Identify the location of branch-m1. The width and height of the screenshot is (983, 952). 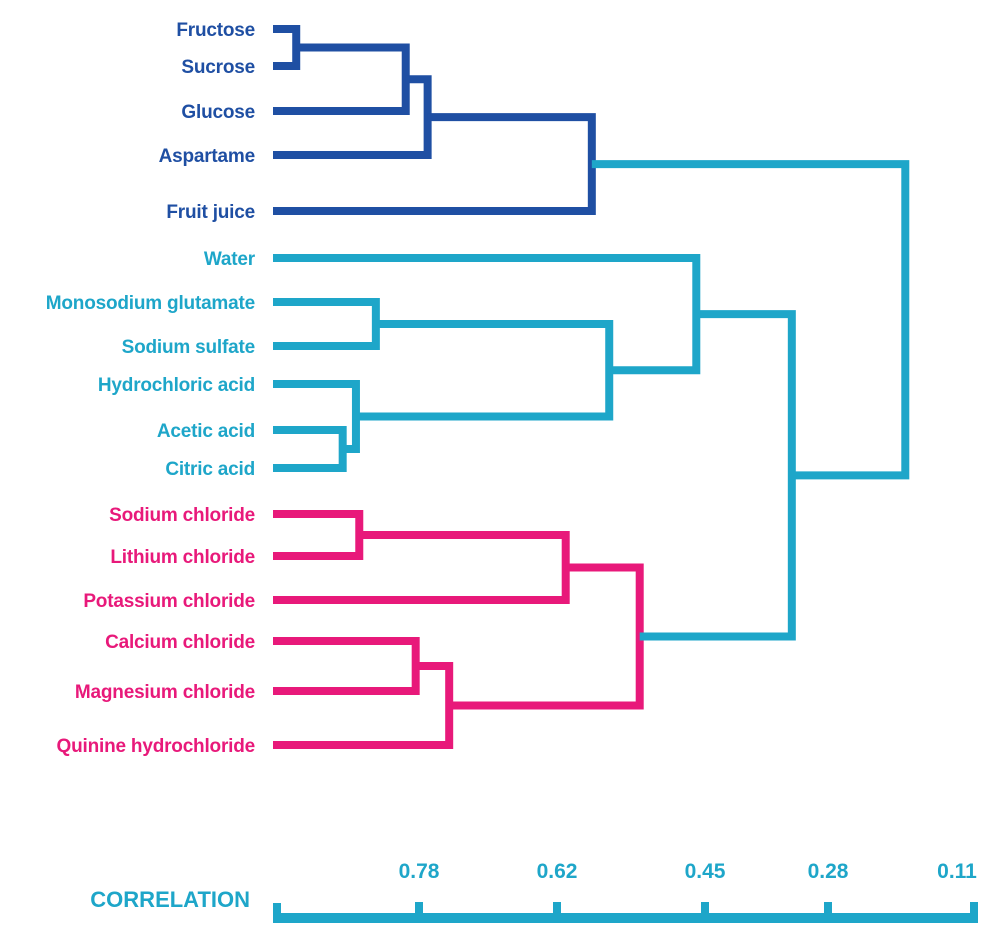
(287, 47).